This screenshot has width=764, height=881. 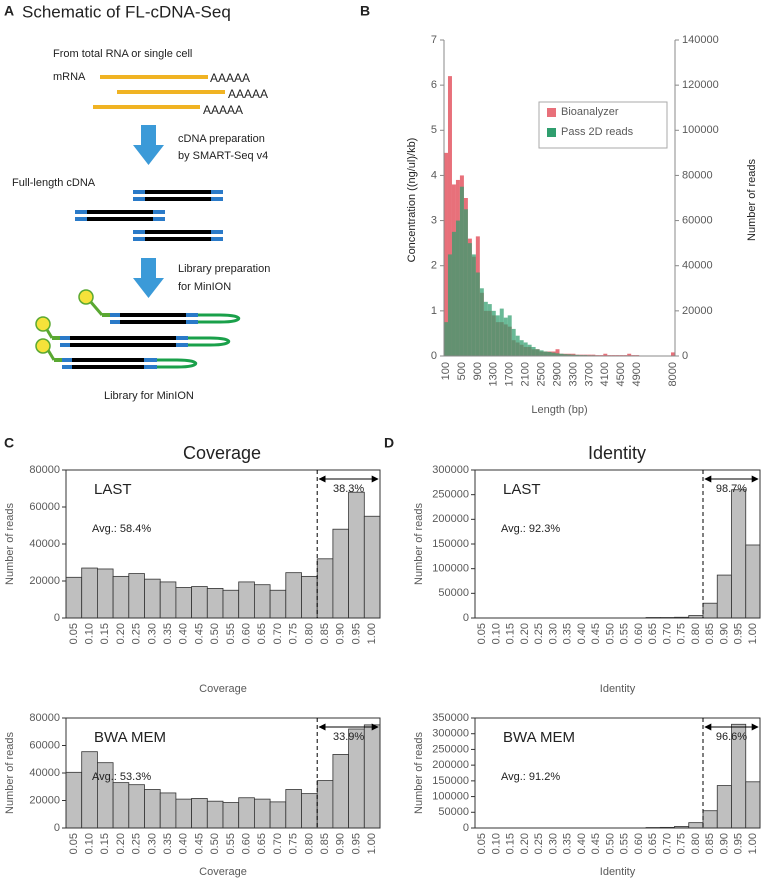 I want to click on x-tick-label: 0.25, so click(x=137, y=633).